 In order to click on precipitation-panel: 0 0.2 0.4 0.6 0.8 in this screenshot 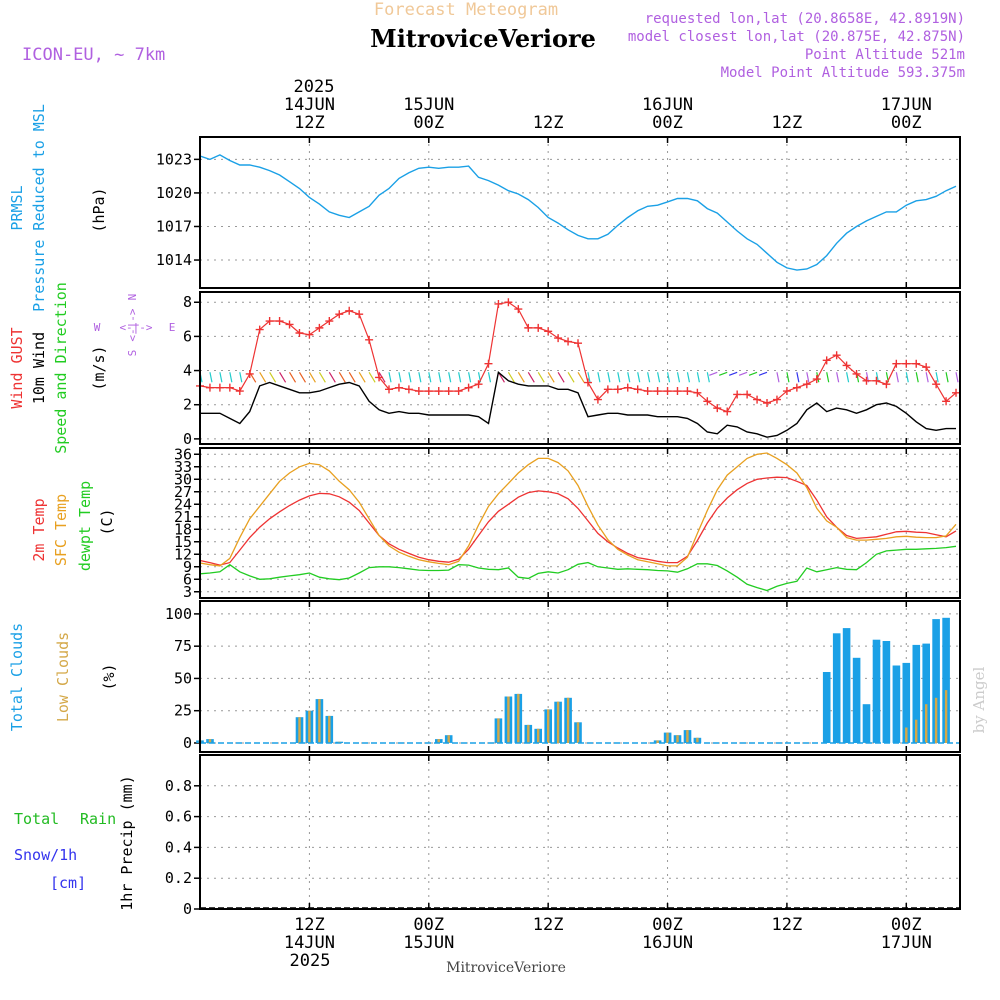, I will do `click(562, 836)`.